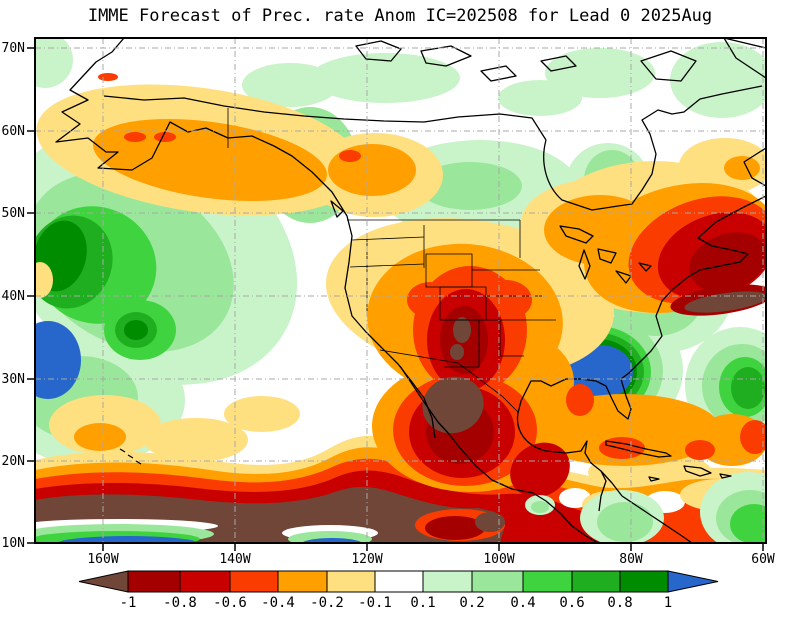 The image size is (800, 618). I want to click on lat-axis-label: 10N, so click(13, 543).